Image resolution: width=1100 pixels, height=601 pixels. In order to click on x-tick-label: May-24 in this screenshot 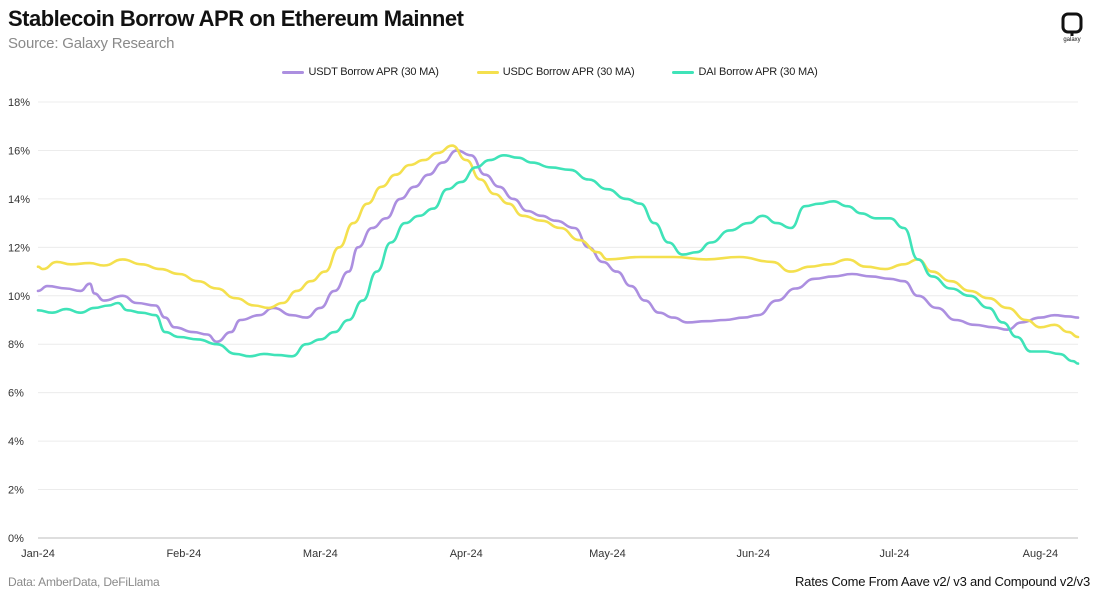, I will do `click(607, 554)`.